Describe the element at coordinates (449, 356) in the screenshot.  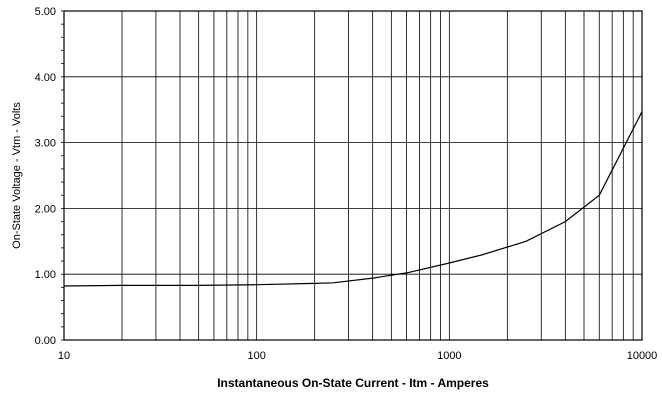
I see `x-tick-label: 1000` at that location.